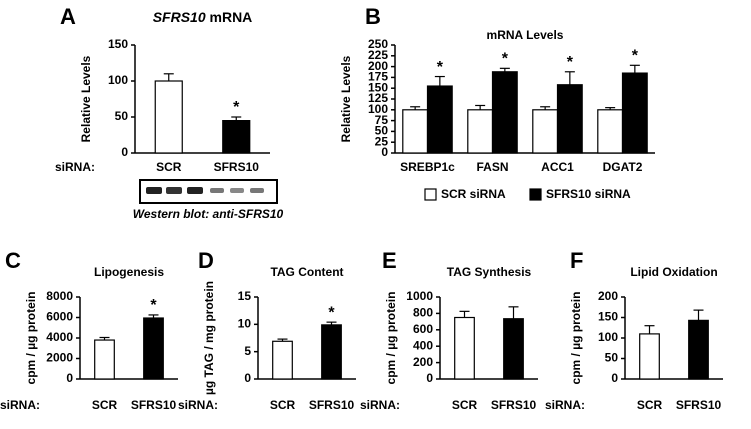 The width and height of the screenshot is (751, 429). Describe the element at coordinates (208, 191) in the screenshot. I see `western-blot` at that location.